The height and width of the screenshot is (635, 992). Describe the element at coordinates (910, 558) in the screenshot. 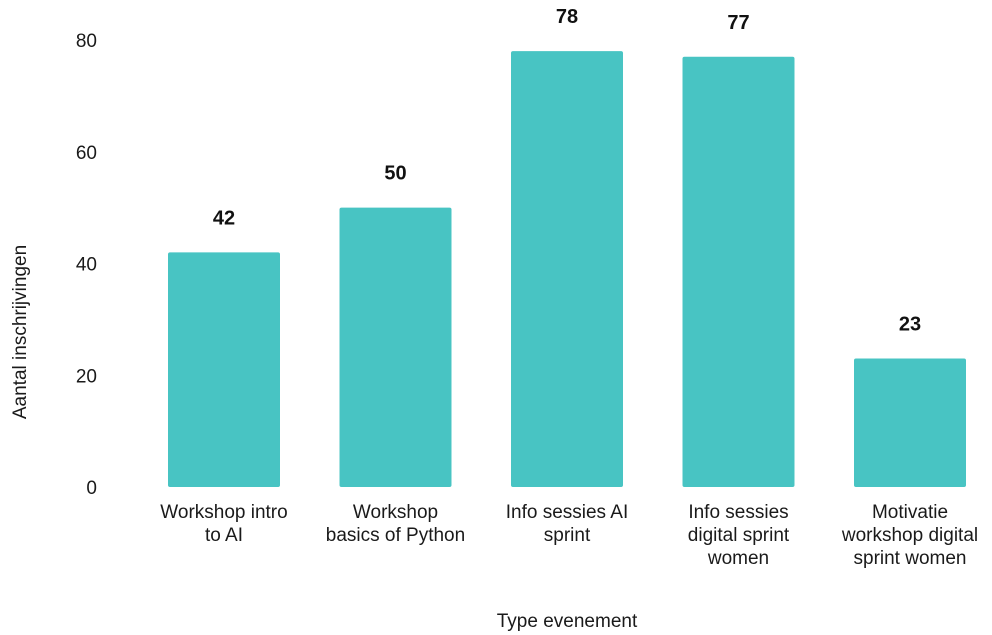

I see `x-category-label-line: sprint women` at that location.